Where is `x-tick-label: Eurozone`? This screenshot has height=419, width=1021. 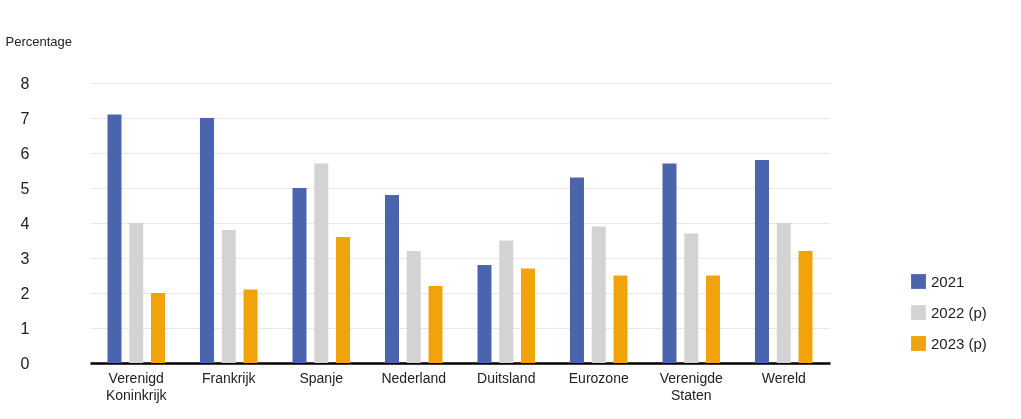
x-tick-label: Eurozone is located at coordinates (598, 377).